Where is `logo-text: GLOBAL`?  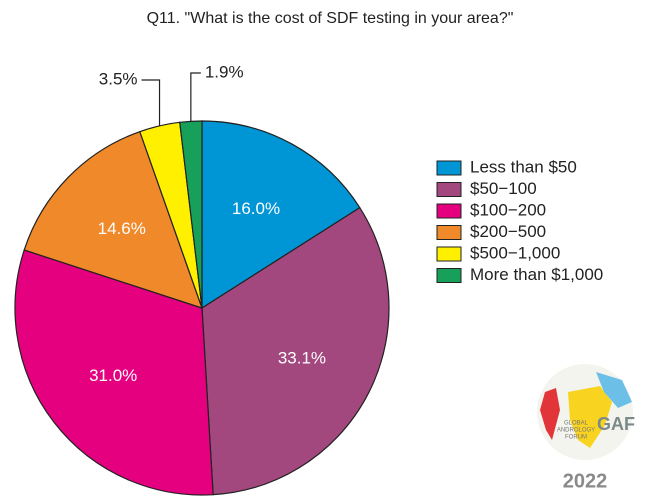 logo-text: GLOBAL is located at coordinates (576, 424).